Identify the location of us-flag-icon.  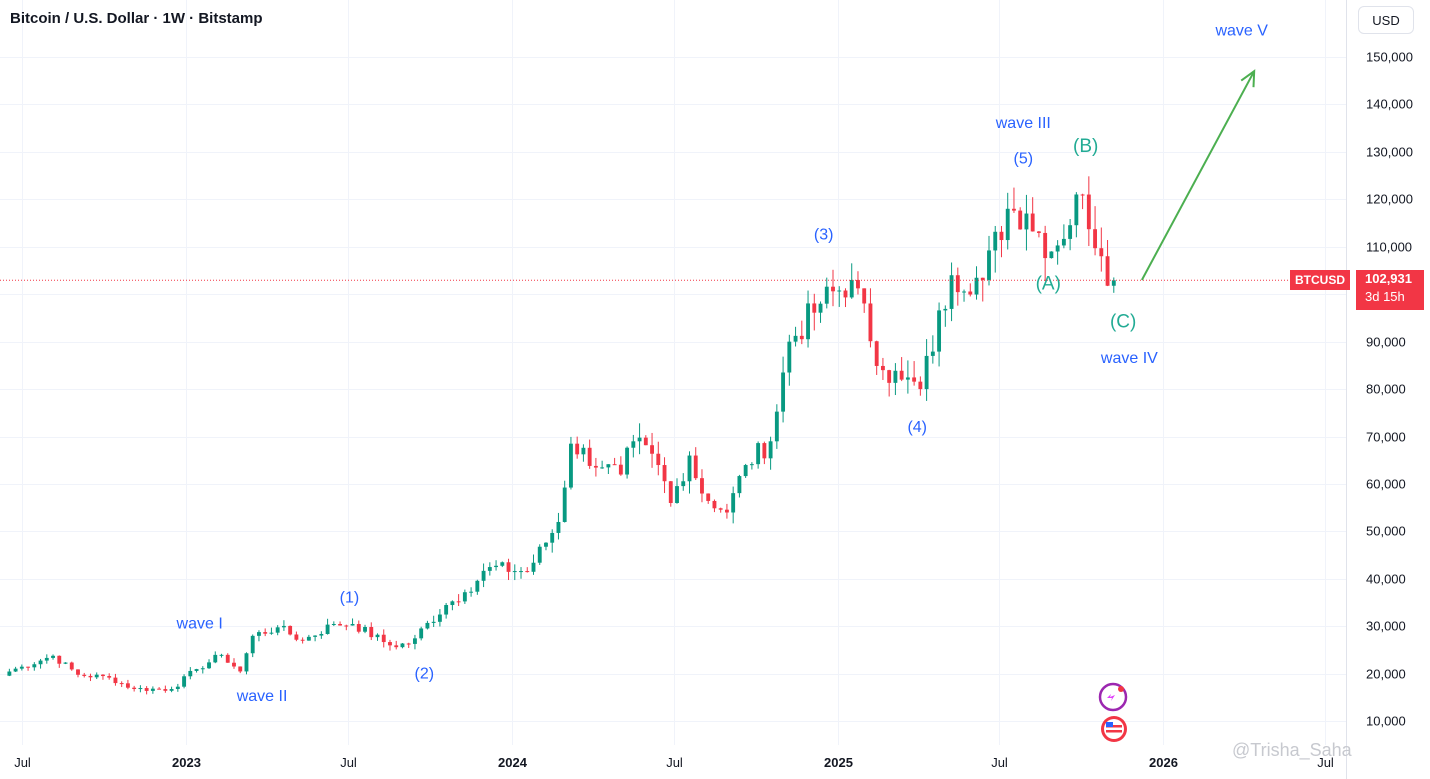
(1114, 729).